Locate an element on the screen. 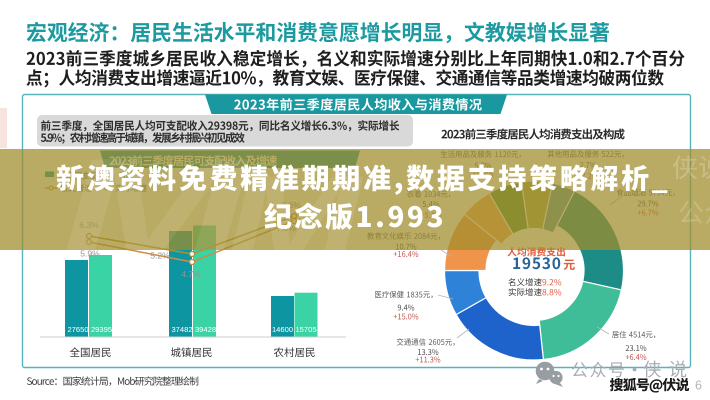 This screenshot has height=400, width=710. svg-text: 5.2% is located at coordinates (160, 256).